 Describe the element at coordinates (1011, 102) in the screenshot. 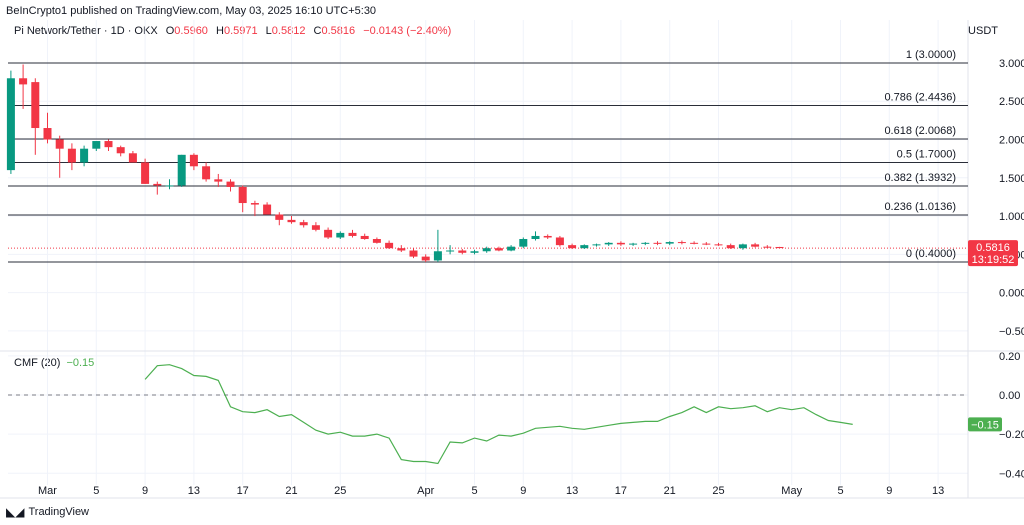

I see `price-axis-tick: 2.5000` at that location.